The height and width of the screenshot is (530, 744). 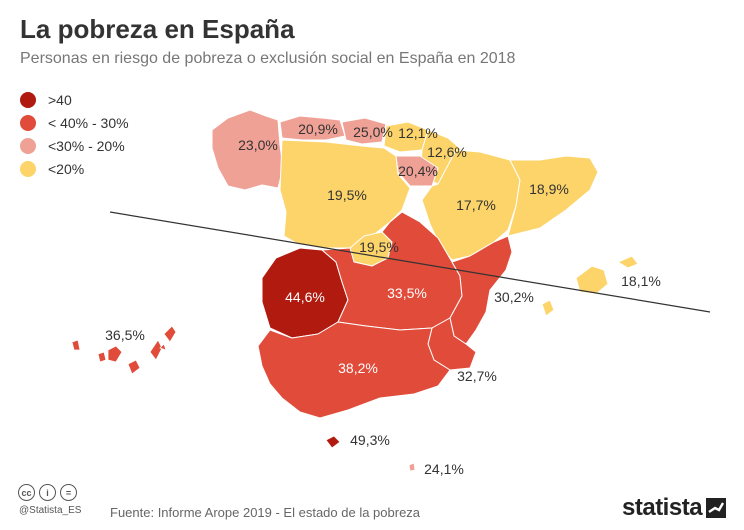 I want to click on label-madrid: 19,5%, so click(x=379, y=247).